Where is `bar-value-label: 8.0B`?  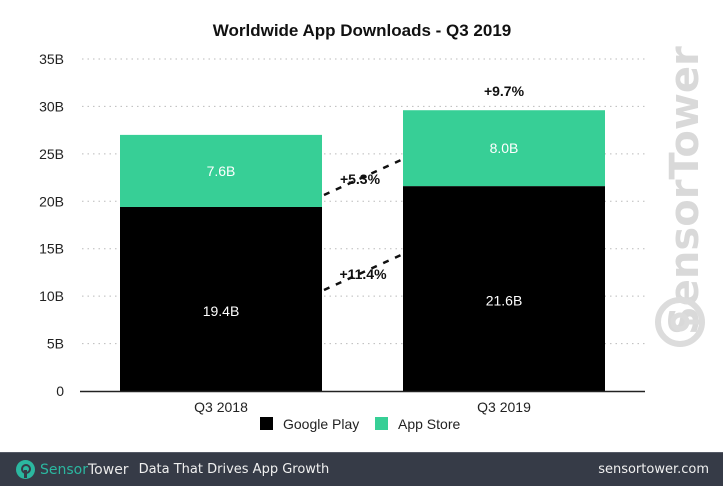
bar-value-label: 8.0B is located at coordinates (504, 148).